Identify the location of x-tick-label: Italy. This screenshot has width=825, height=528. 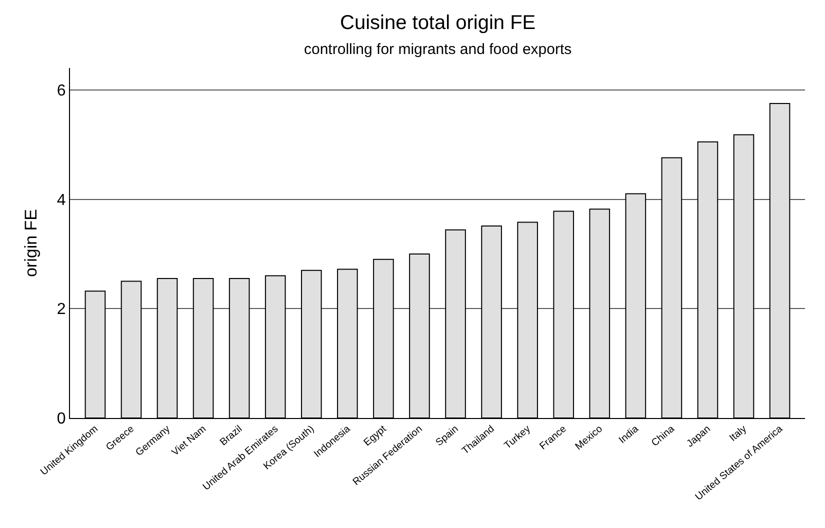
(738, 434).